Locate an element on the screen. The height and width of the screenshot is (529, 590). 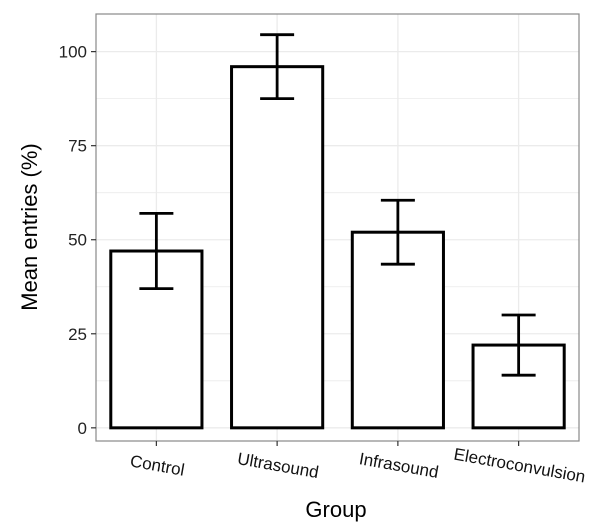
y-axis-title: Mean entries (%) is located at coordinates (29, 227).